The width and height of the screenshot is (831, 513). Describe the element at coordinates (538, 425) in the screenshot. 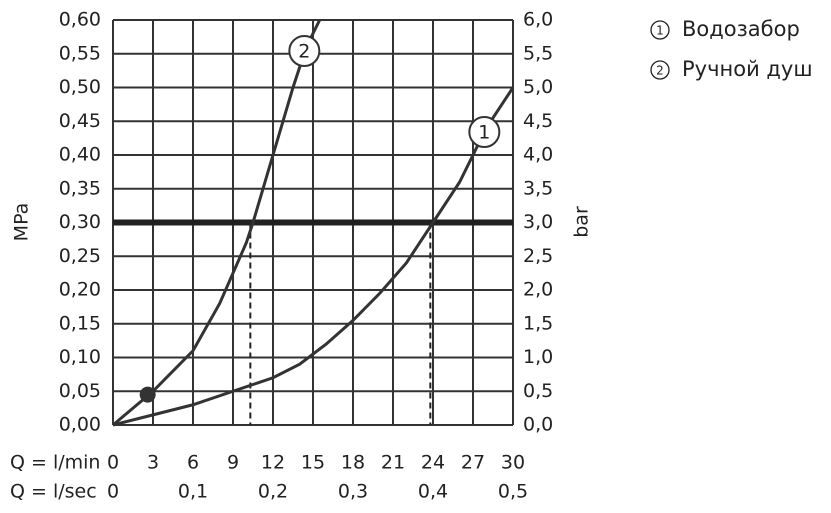

I see `y2-tick-label: 0,0` at that location.